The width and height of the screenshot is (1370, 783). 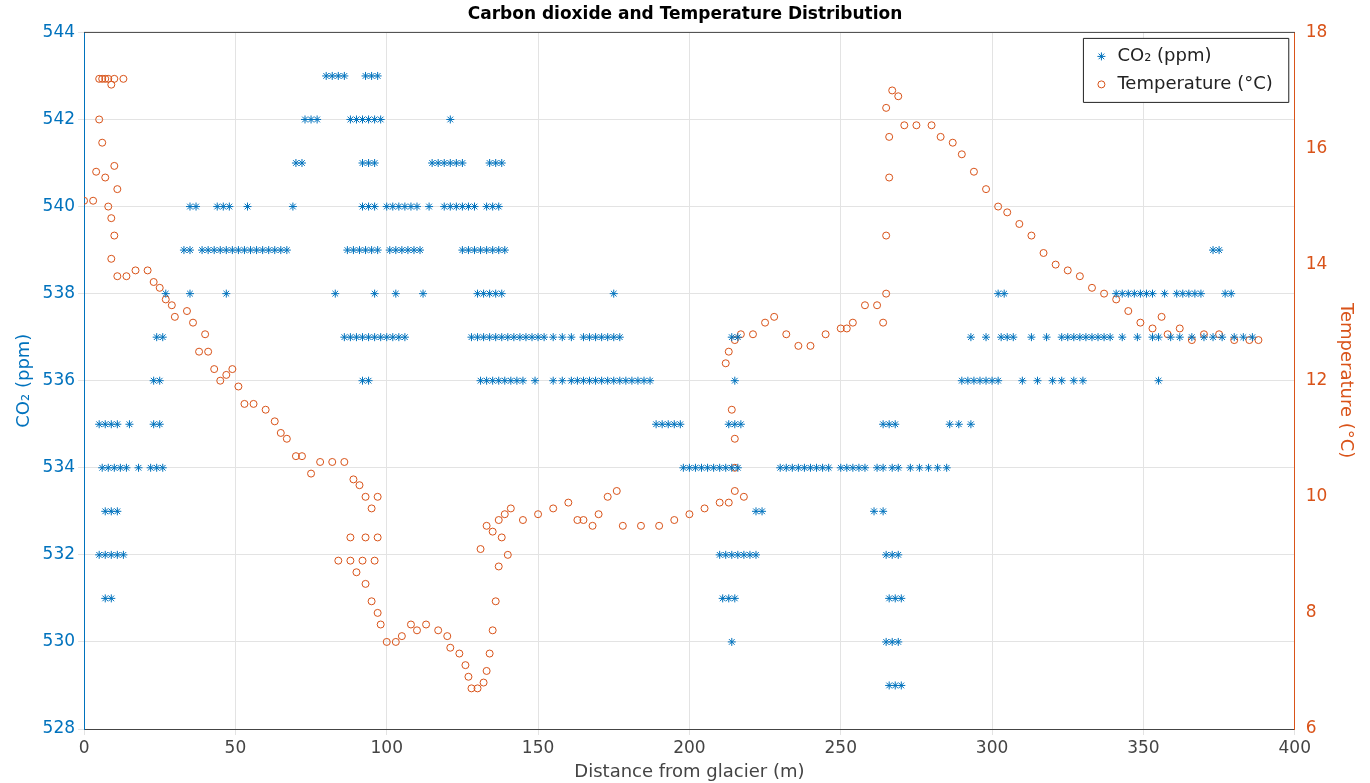 I want to click on x-tick-label: 50, so click(x=235, y=746).